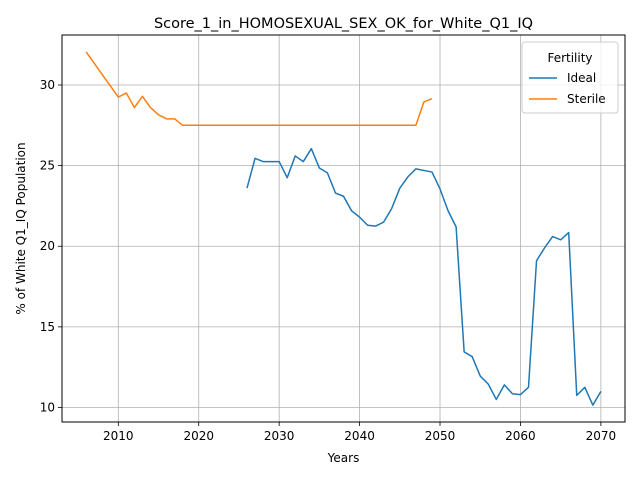 This screenshot has width=640, height=480. I want to click on y-tick-label: 15, so click(47, 327).